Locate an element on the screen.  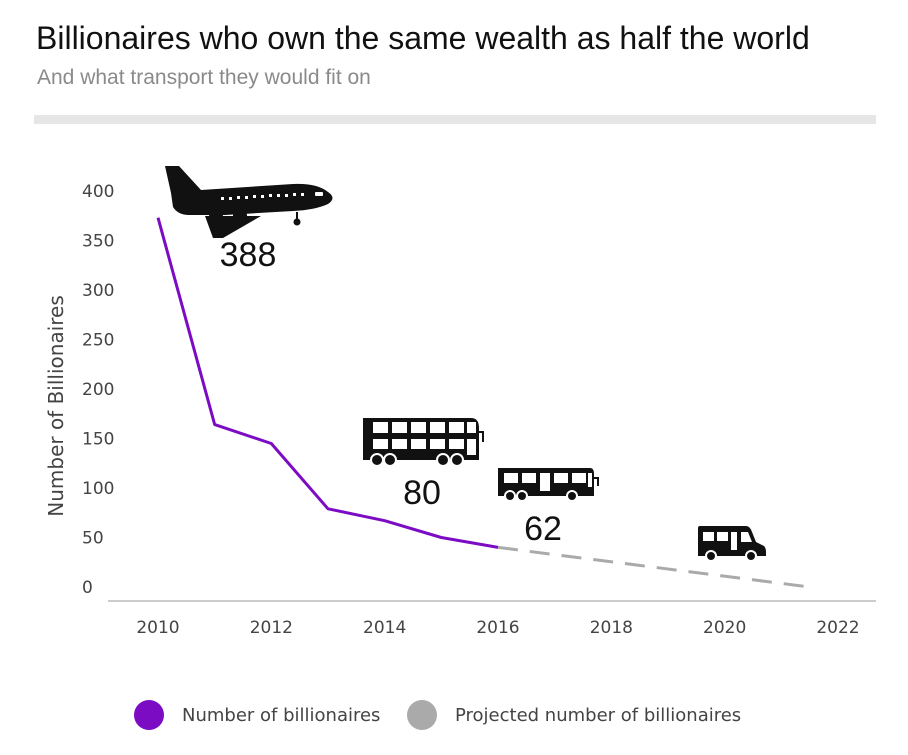
x-tick-label: 2014 is located at coordinates (384, 628).